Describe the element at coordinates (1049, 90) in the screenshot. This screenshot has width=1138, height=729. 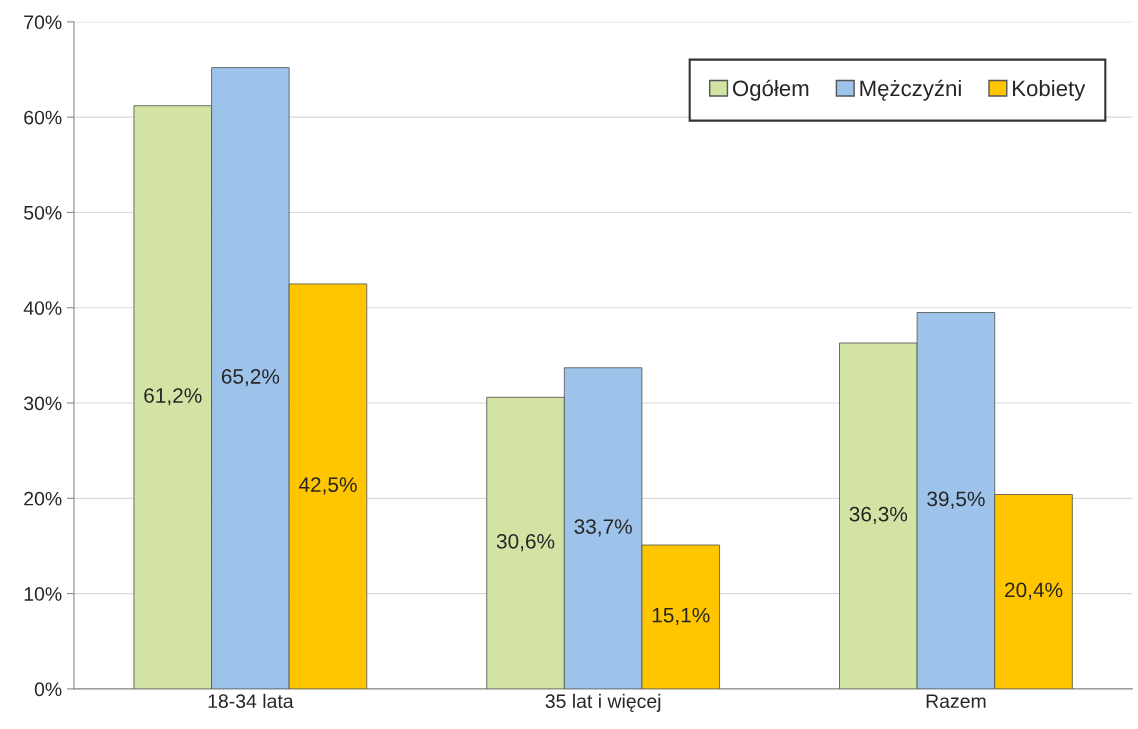
I see `legend-label: Kobiety` at that location.